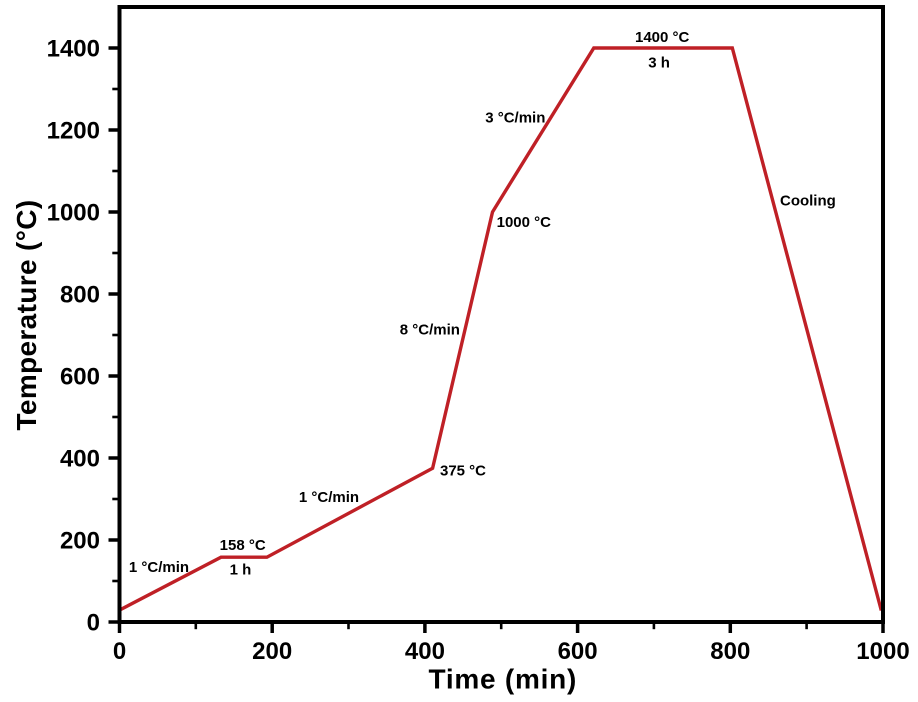 Image resolution: width=918 pixels, height=702 pixels. I want to click on svg-text: 1400 °C, so click(662, 37).